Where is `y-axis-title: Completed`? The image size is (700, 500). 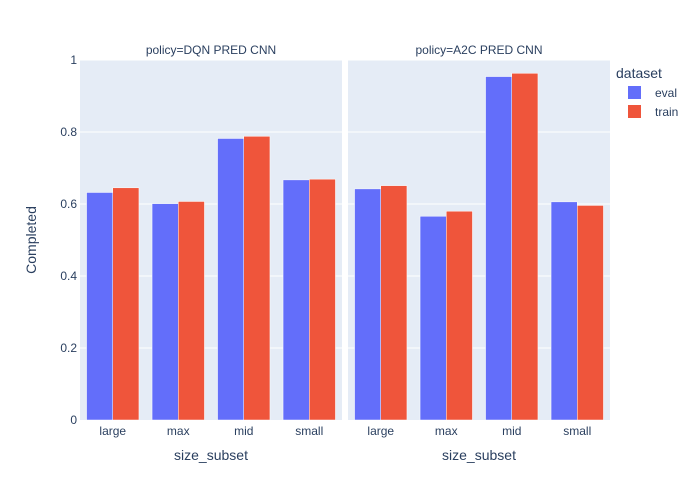 y-axis-title: Completed is located at coordinates (31, 240).